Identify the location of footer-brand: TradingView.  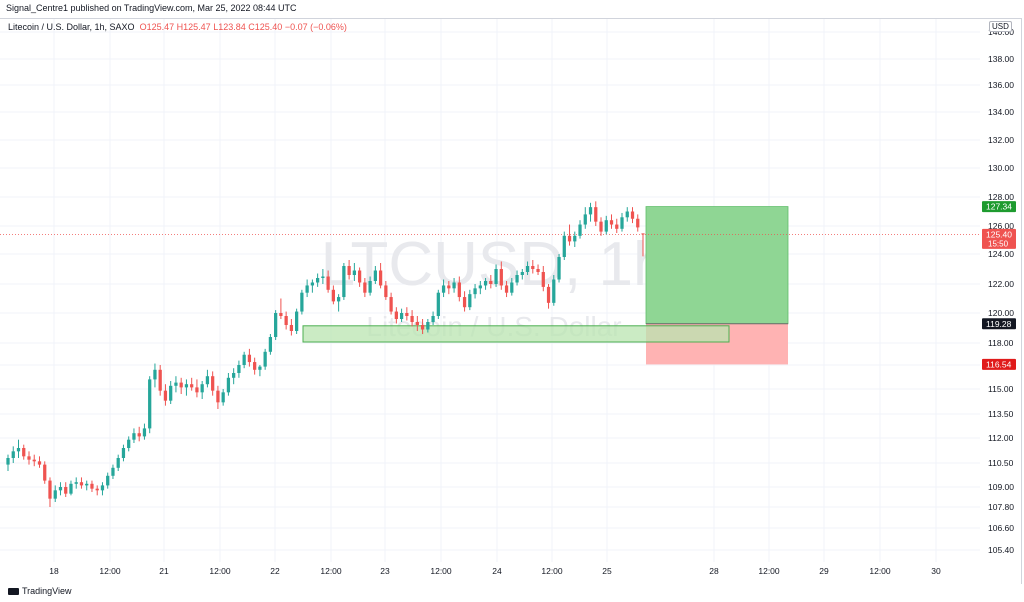
(40, 591).